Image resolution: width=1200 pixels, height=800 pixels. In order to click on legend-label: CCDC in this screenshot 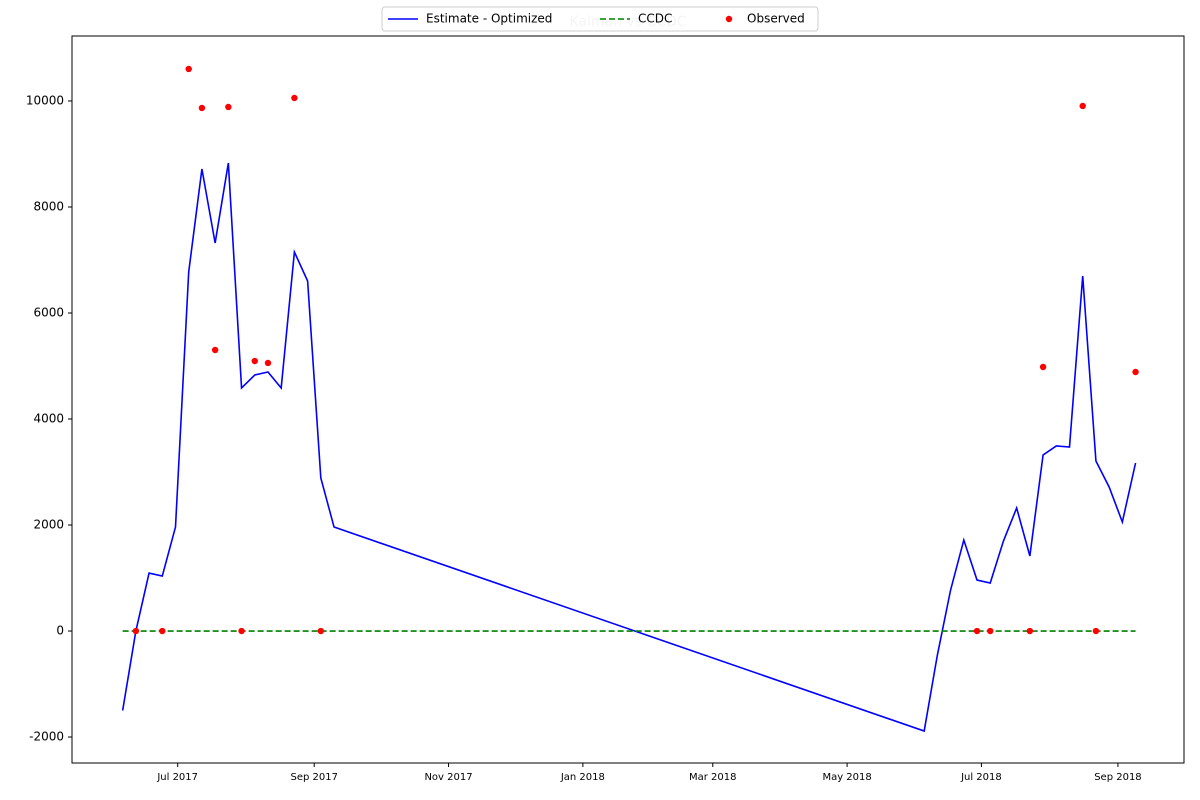, I will do `click(655, 19)`.